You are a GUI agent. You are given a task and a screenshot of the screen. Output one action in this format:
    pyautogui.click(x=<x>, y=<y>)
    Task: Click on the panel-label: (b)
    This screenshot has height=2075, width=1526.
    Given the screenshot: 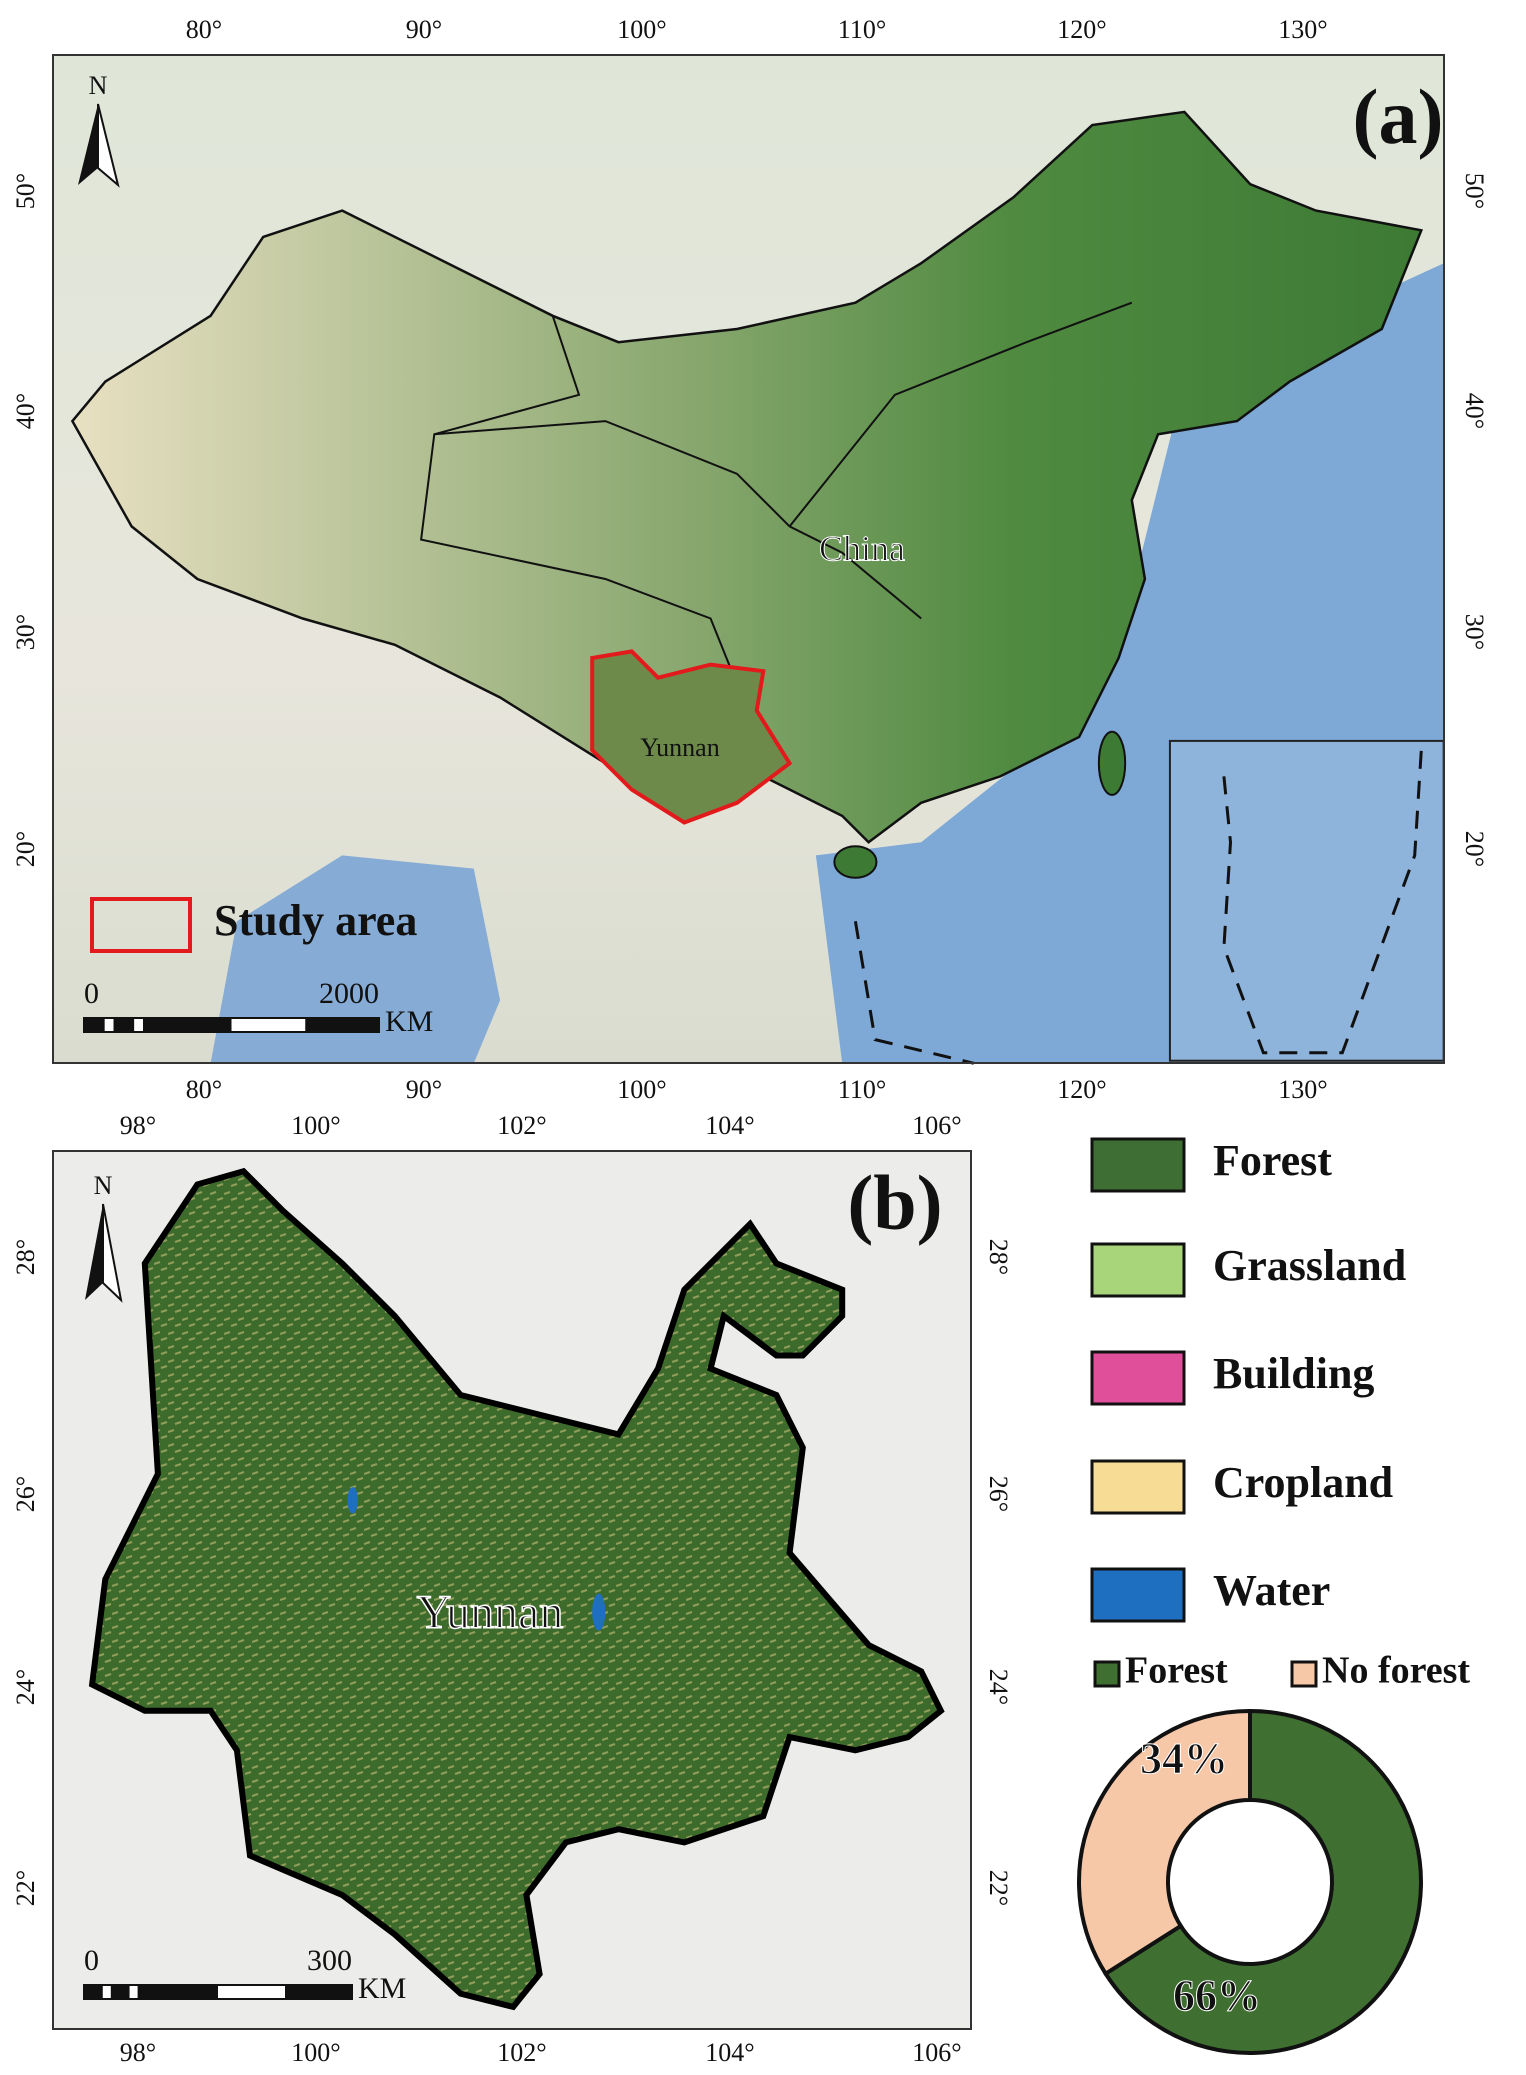 What is the action you would take?
    pyautogui.click(x=894, y=1202)
    